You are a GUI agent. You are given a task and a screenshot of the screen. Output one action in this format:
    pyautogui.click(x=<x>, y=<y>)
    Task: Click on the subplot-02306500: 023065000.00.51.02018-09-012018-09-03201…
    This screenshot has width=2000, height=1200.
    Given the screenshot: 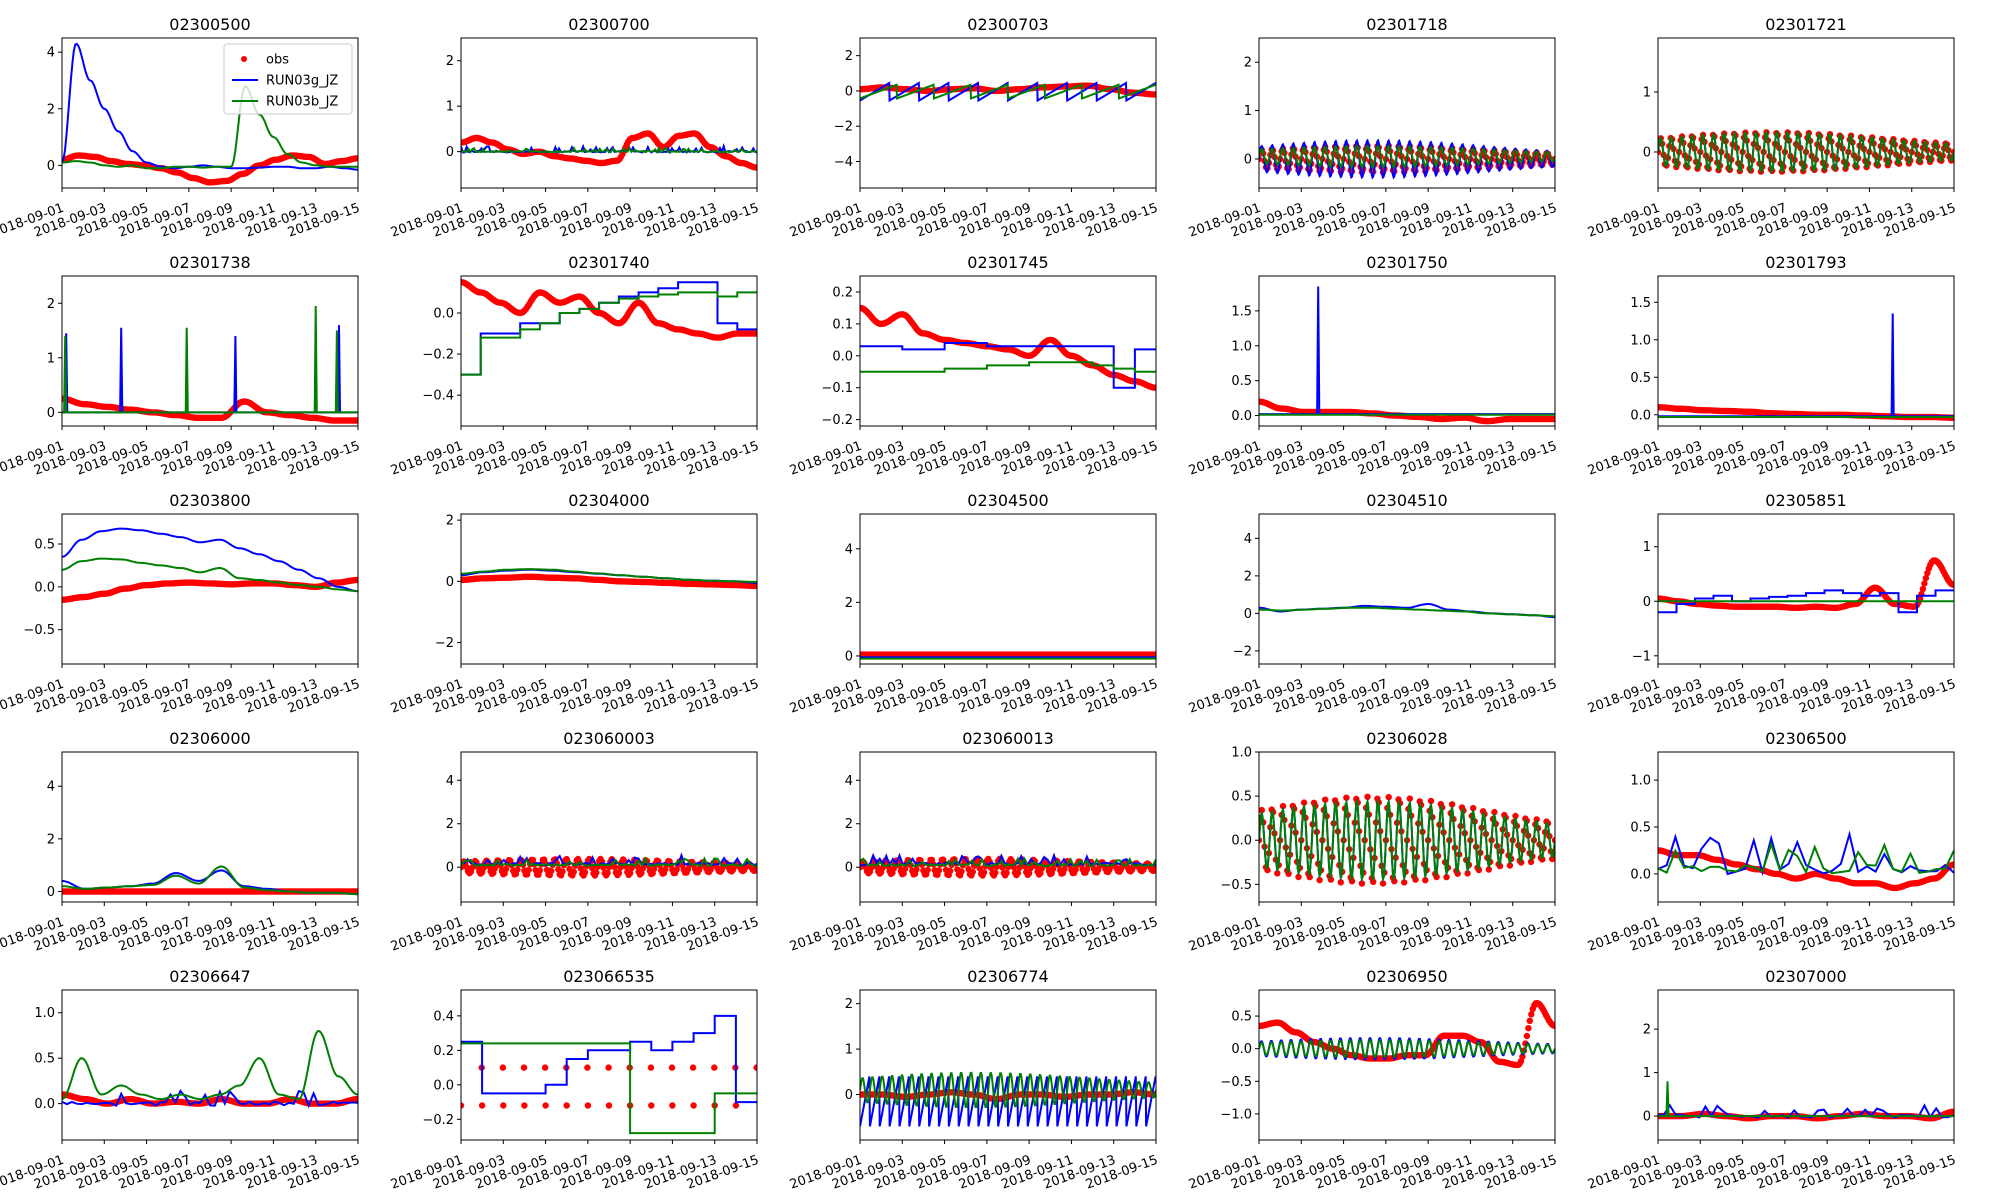 What is the action you would take?
    pyautogui.click(x=1772, y=842)
    